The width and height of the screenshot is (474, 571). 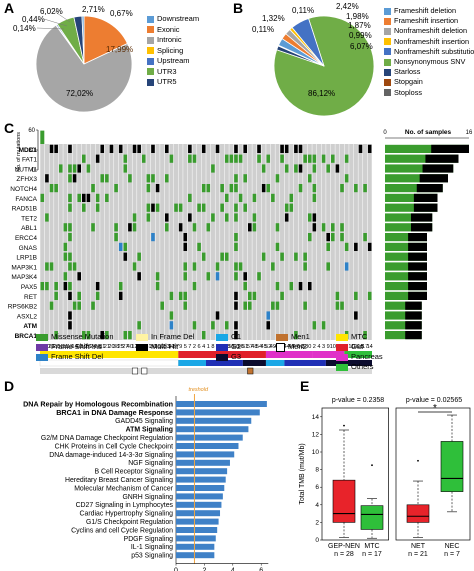 What do you see at coordinates (176, 569) in the screenshot?
I see `d-tick-label: 0` at bounding box center [176, 569].